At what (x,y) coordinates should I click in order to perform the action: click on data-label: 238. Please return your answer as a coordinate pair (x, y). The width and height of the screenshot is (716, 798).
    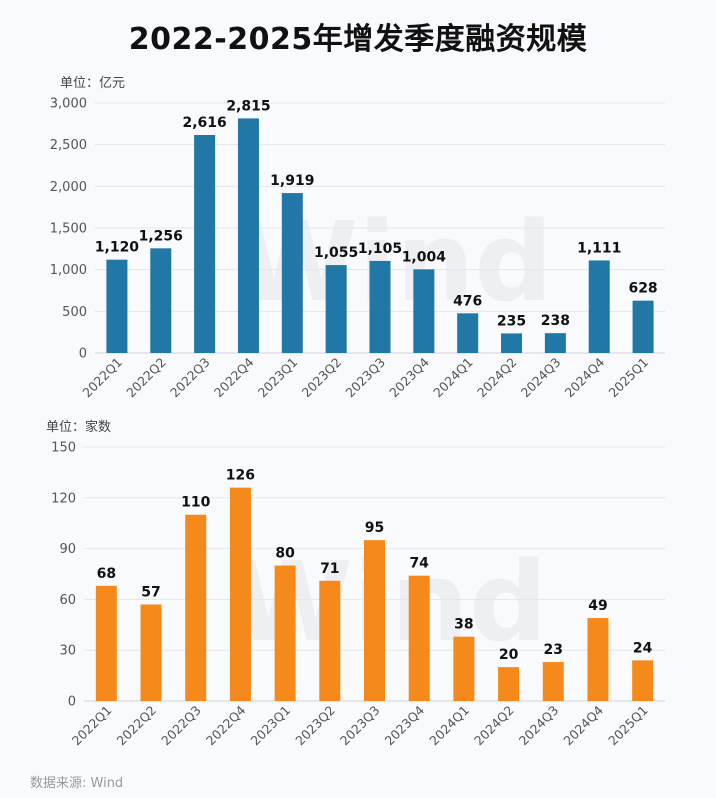
    Looking at the image, I should click on (555, 321).